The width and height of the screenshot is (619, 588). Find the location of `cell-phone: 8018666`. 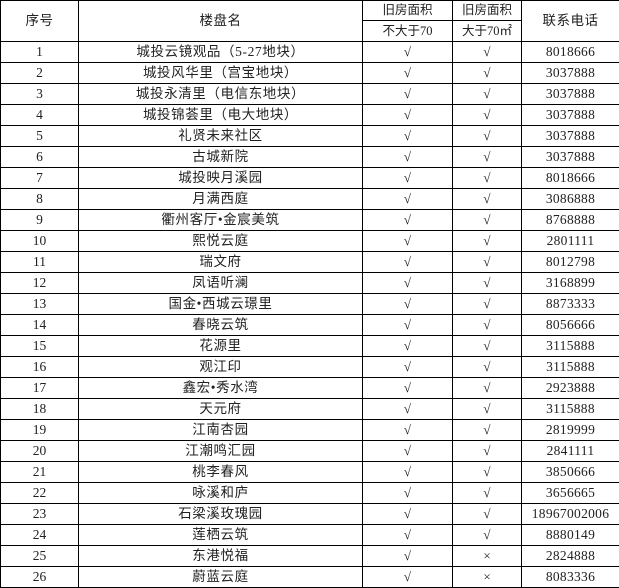

cell-phone: 8018666 is located at coordinates (570, 178).